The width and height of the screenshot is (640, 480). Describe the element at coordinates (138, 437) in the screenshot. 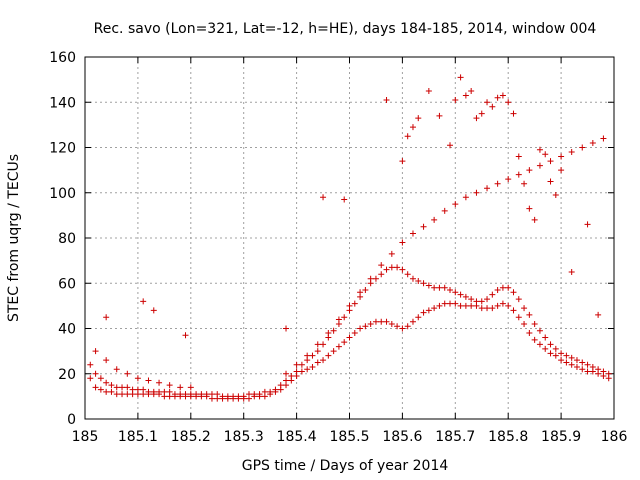

I see `x-tick-label: 185.1` at that location.